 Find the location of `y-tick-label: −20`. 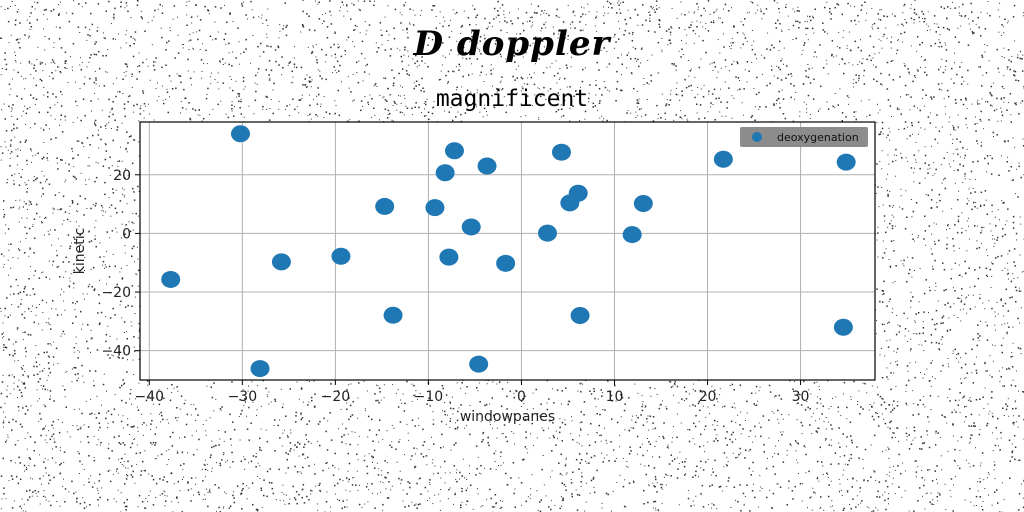

y-tick-label: −20 is located at coordinates (116, 293).